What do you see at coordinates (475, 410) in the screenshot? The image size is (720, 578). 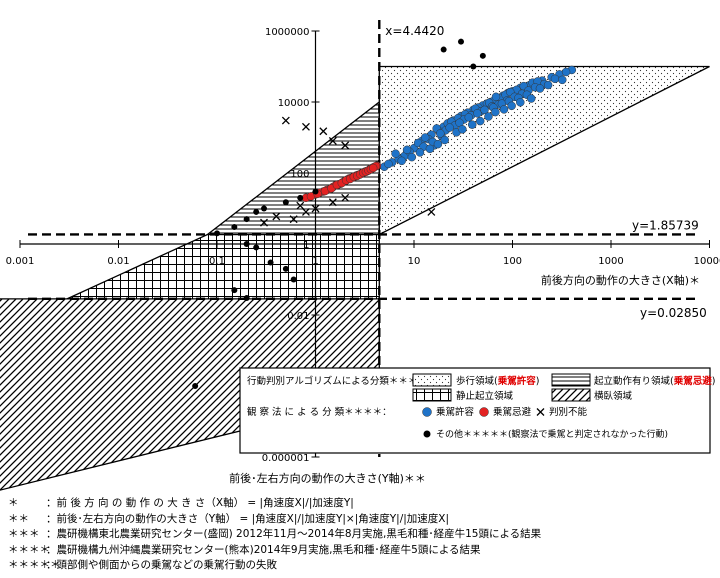 I see `legend-box` at bounding box center [475, 410].